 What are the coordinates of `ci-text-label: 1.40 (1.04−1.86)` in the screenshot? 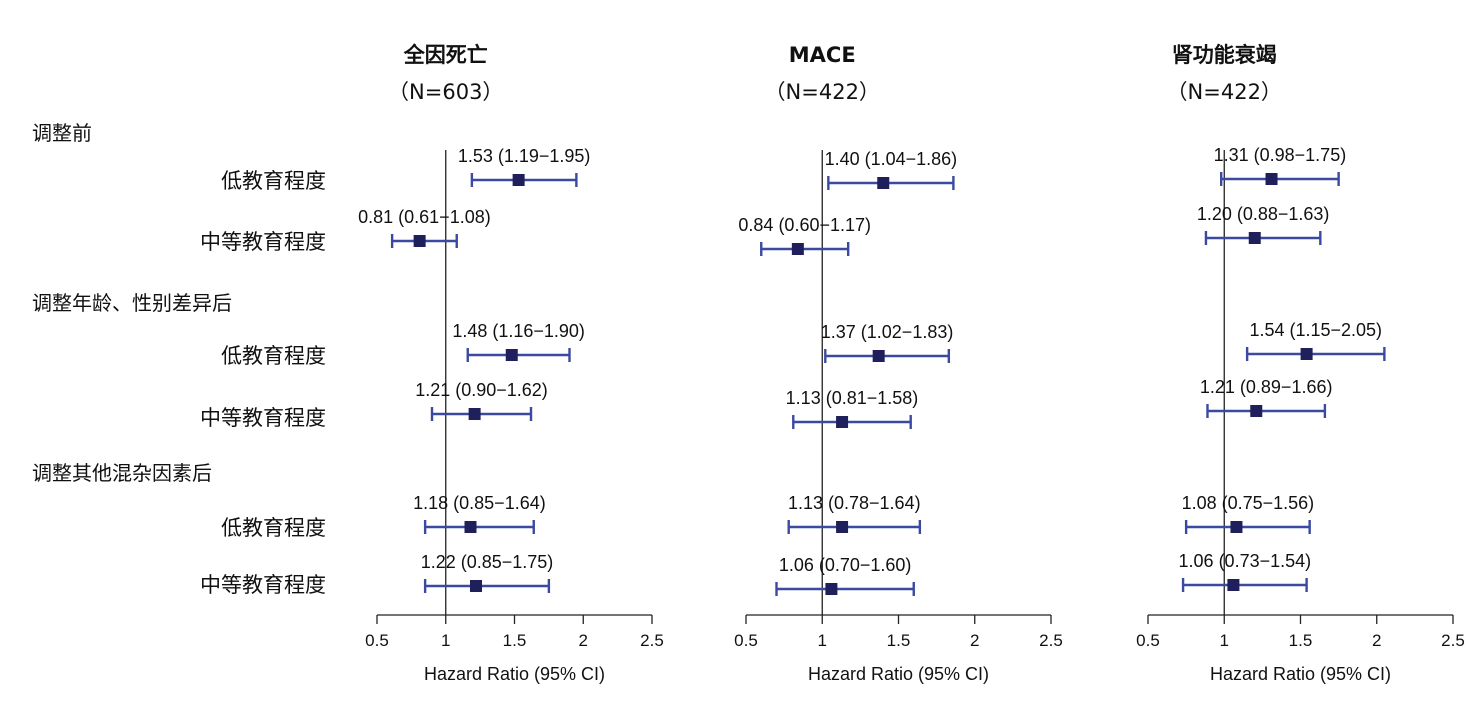 It's located at (891, 159).